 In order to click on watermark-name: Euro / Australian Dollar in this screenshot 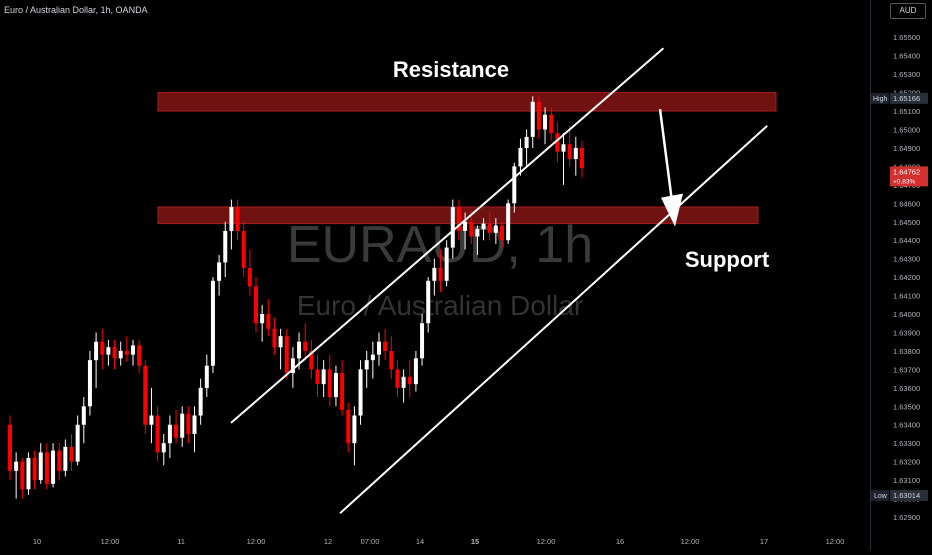, I will do `click(440, 305)`.